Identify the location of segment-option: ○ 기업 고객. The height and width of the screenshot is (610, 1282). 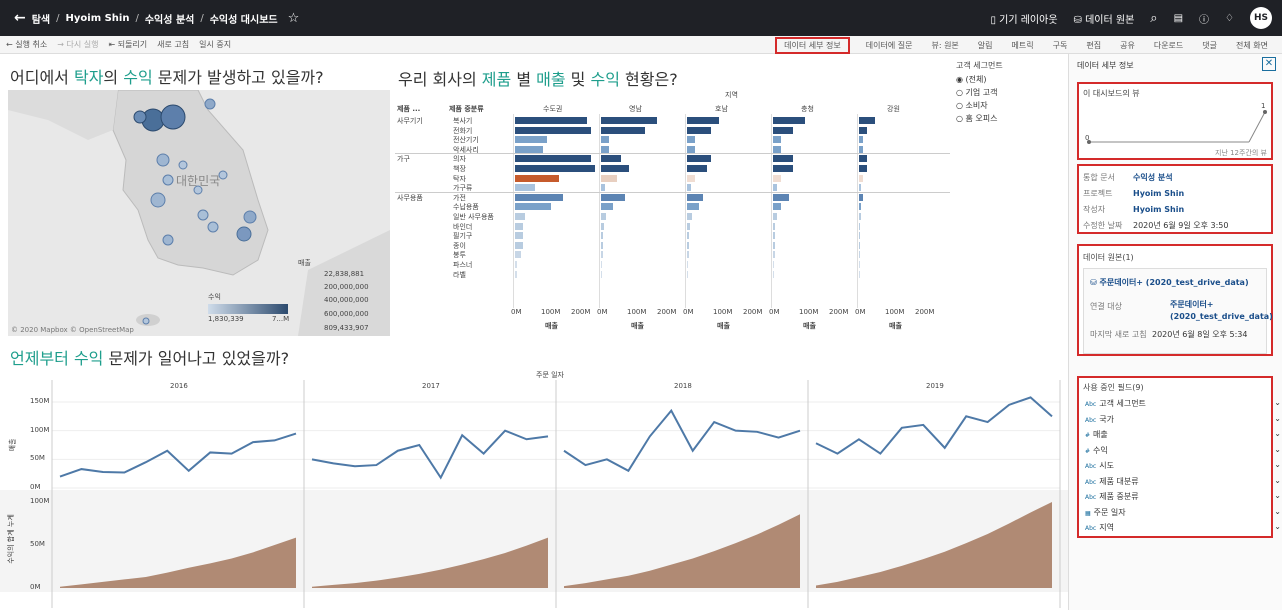
(977, 92).